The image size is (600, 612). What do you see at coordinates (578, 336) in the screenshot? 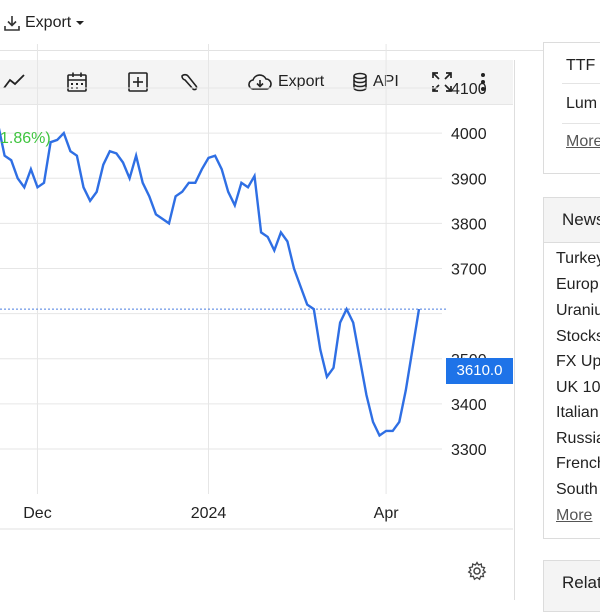
I see `news-item: Stocks` at bounding box center [578, 336].